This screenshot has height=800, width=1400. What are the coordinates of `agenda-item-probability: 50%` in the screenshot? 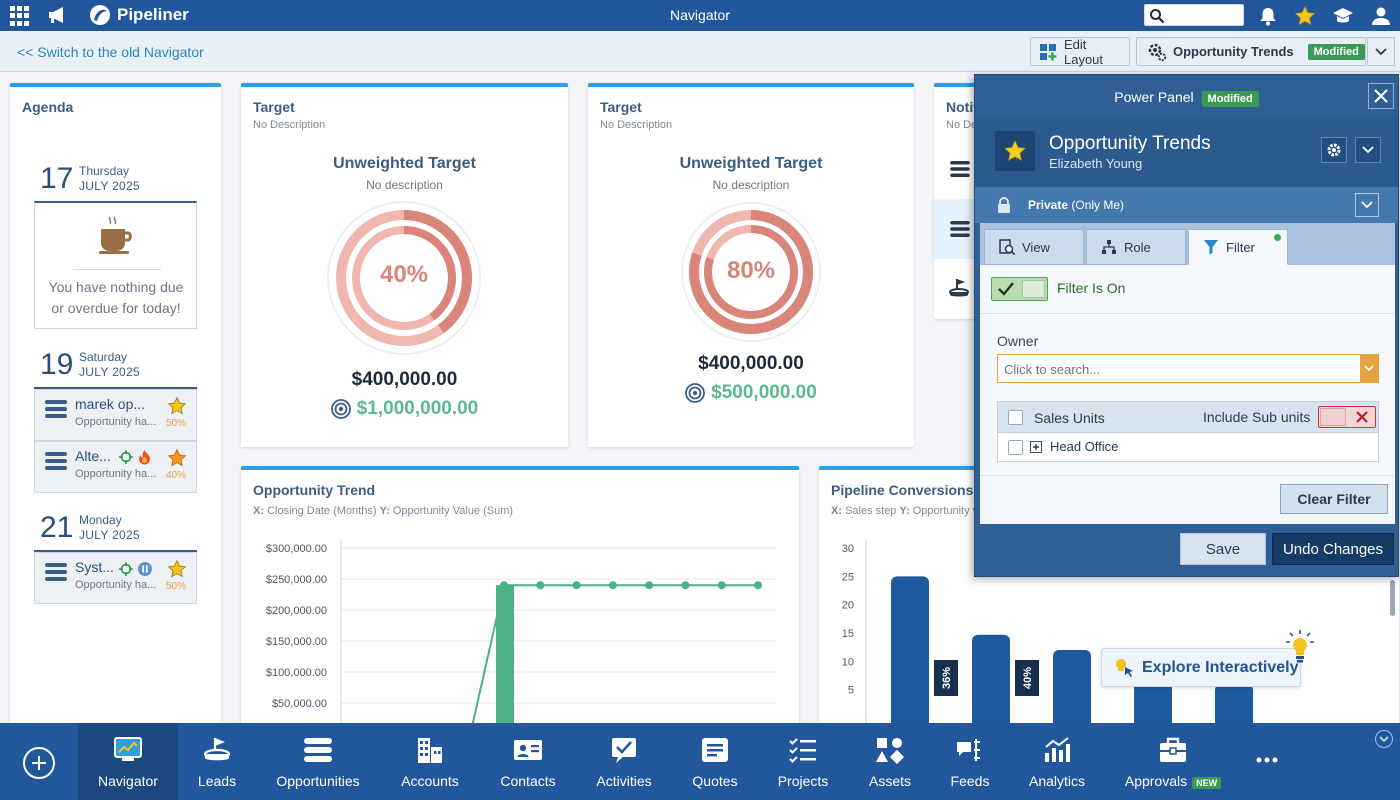 It's located at (176, 586).